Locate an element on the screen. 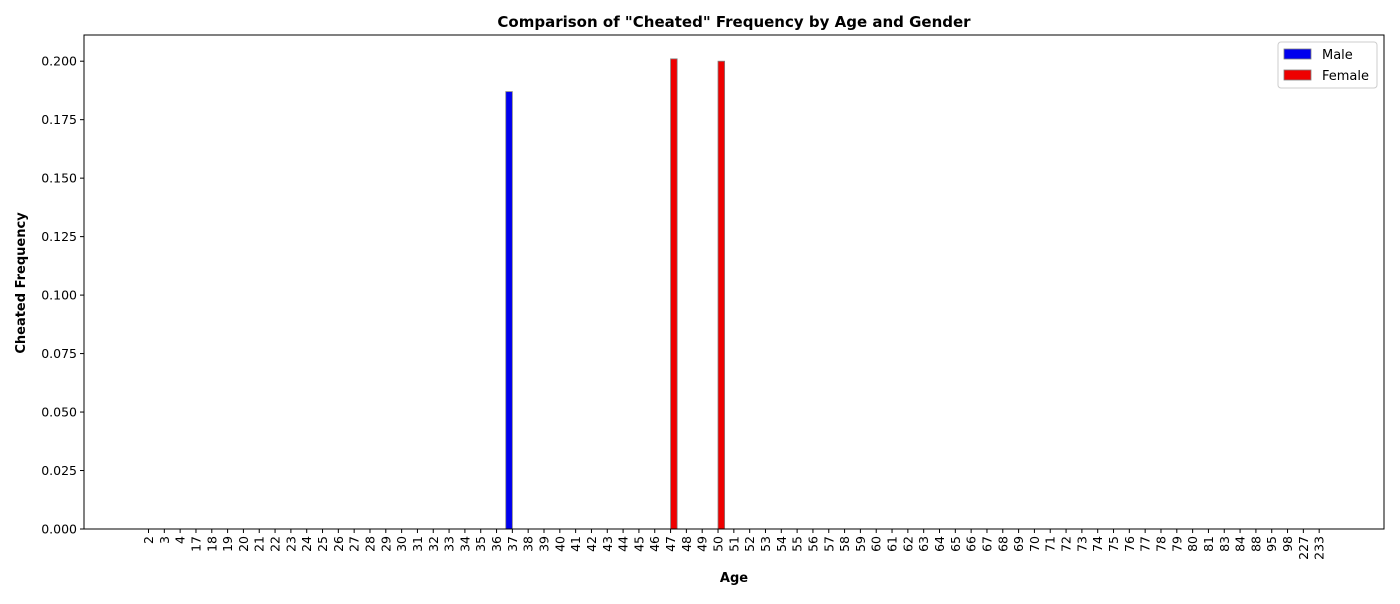  x-tick-label: 98 is located at coordinates (1287, 544).